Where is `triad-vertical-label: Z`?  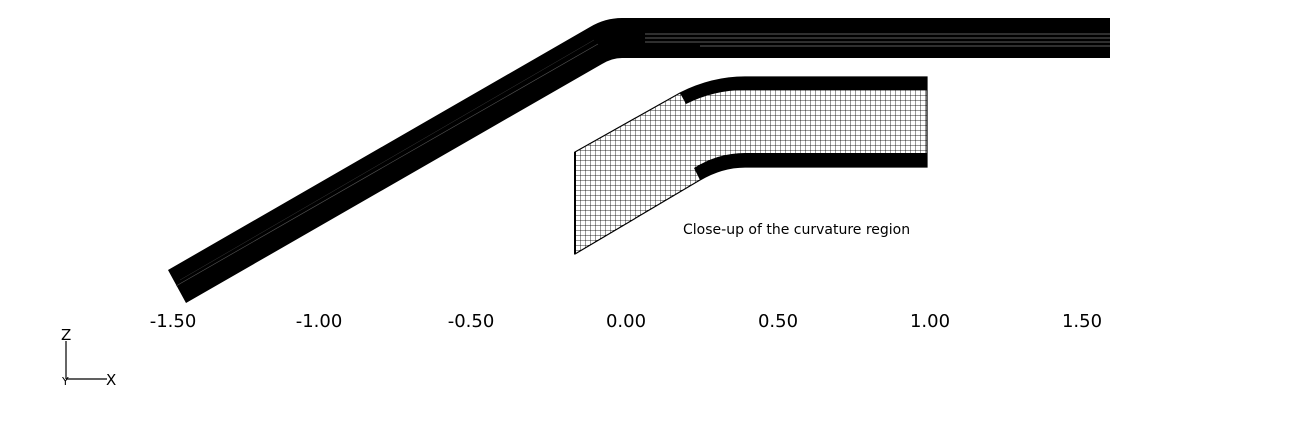 triad-vertical-label: Z is located at coordinates (66, 335).